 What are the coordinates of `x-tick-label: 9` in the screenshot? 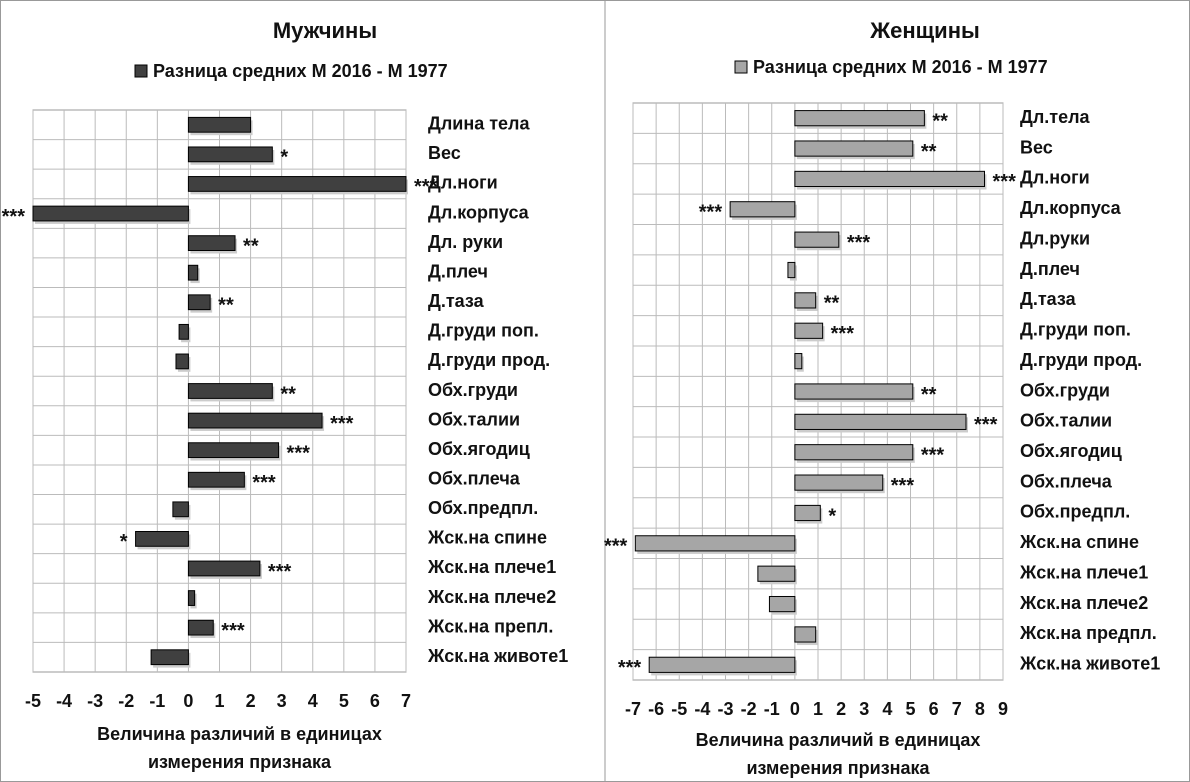 It's located at (1003, 709).